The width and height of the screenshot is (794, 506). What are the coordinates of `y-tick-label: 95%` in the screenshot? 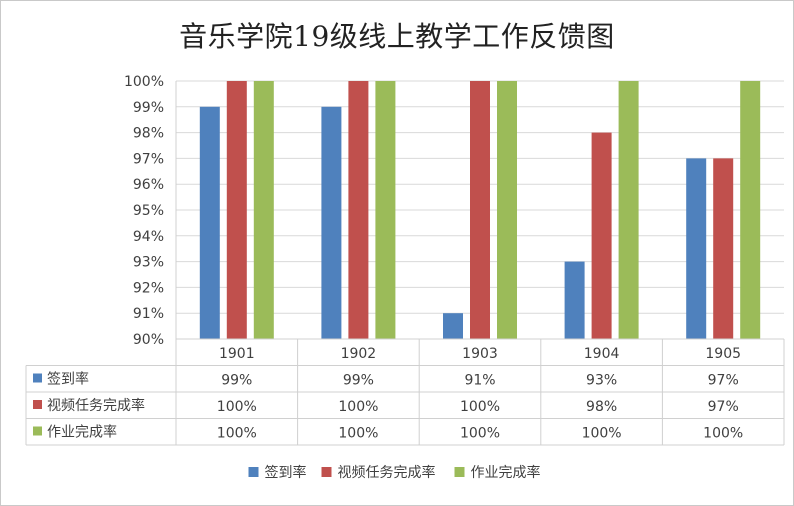 It's located at (148, 211).